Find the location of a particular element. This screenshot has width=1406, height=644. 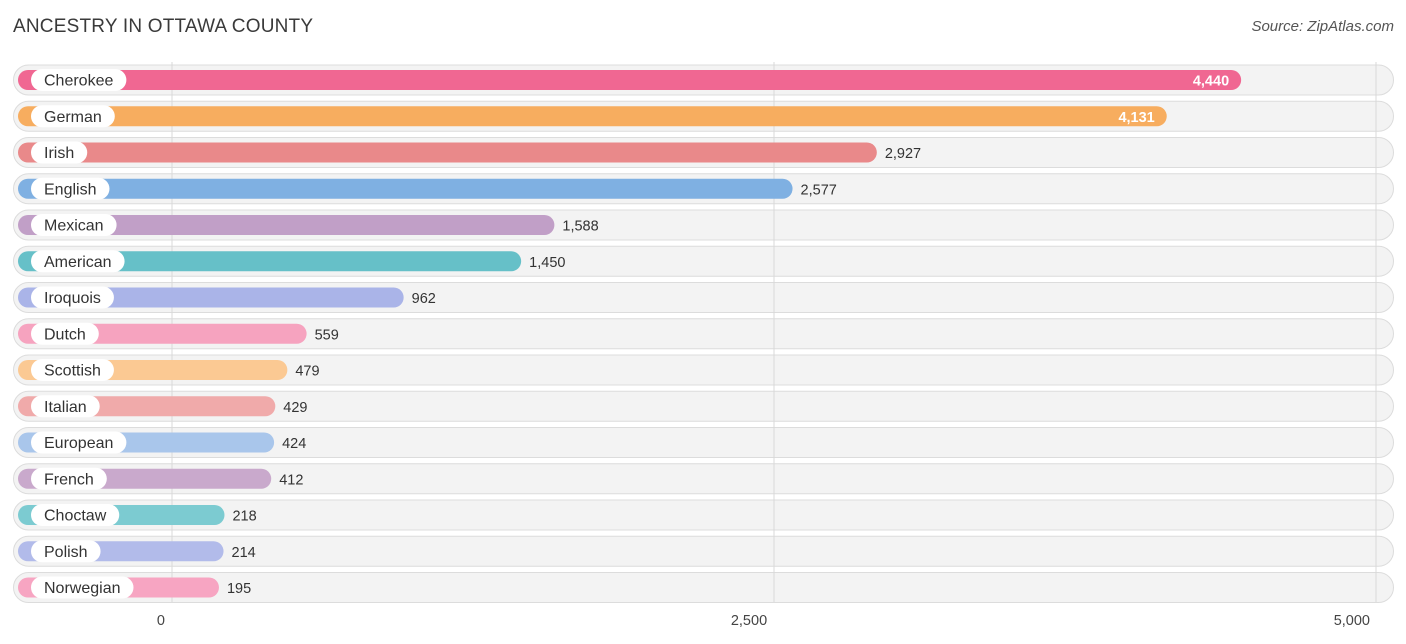

category-label: French is located at coordinates (69, 479).